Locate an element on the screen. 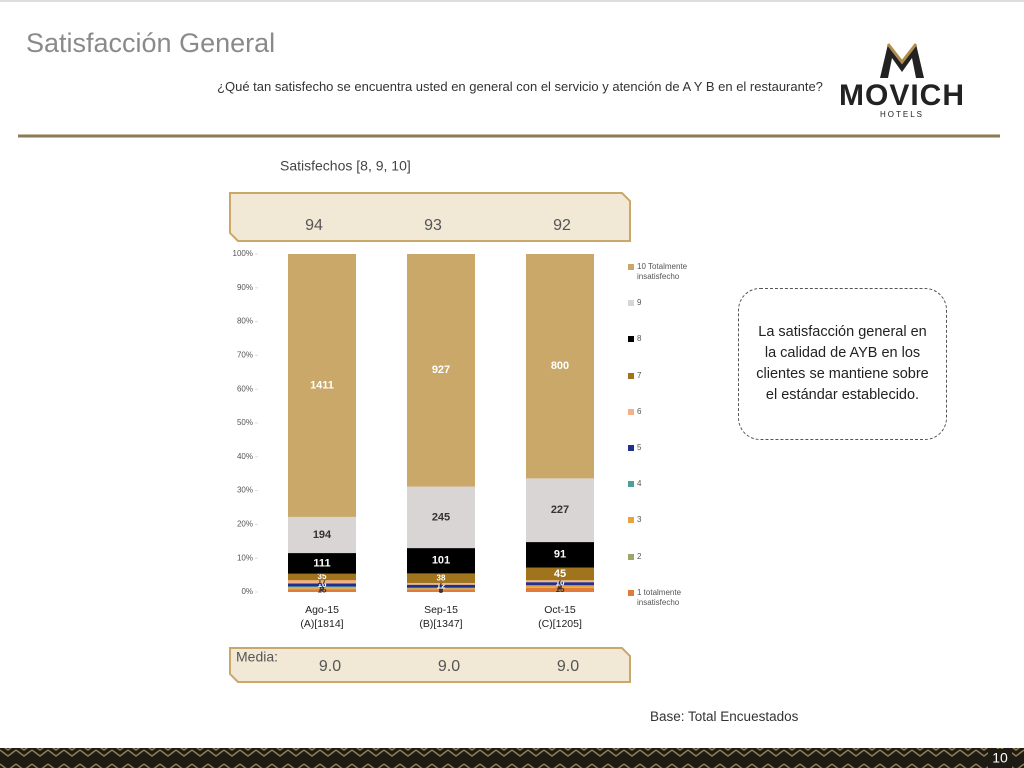 This screenshot has width=1024, height=768. data-label: 800 is located at coordinates (560, 366).